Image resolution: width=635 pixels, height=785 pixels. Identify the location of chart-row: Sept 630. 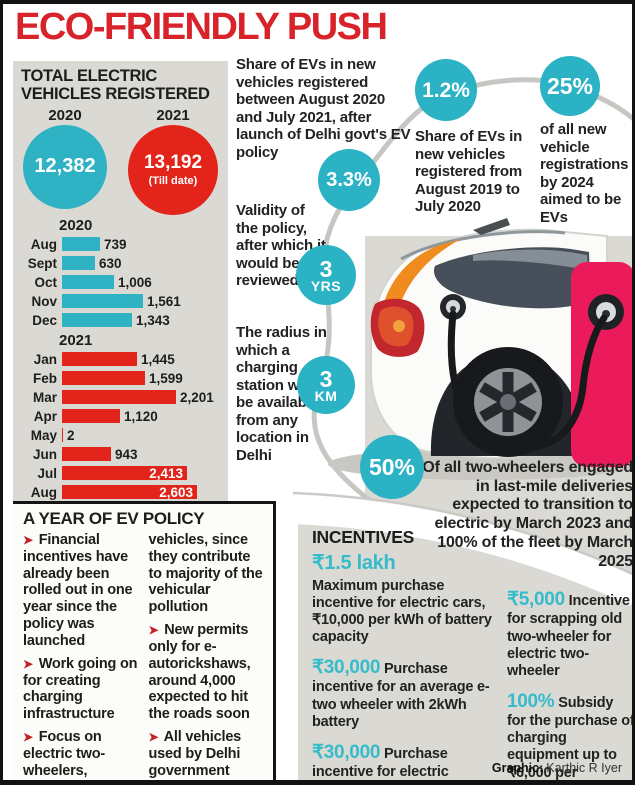
(74, 263).